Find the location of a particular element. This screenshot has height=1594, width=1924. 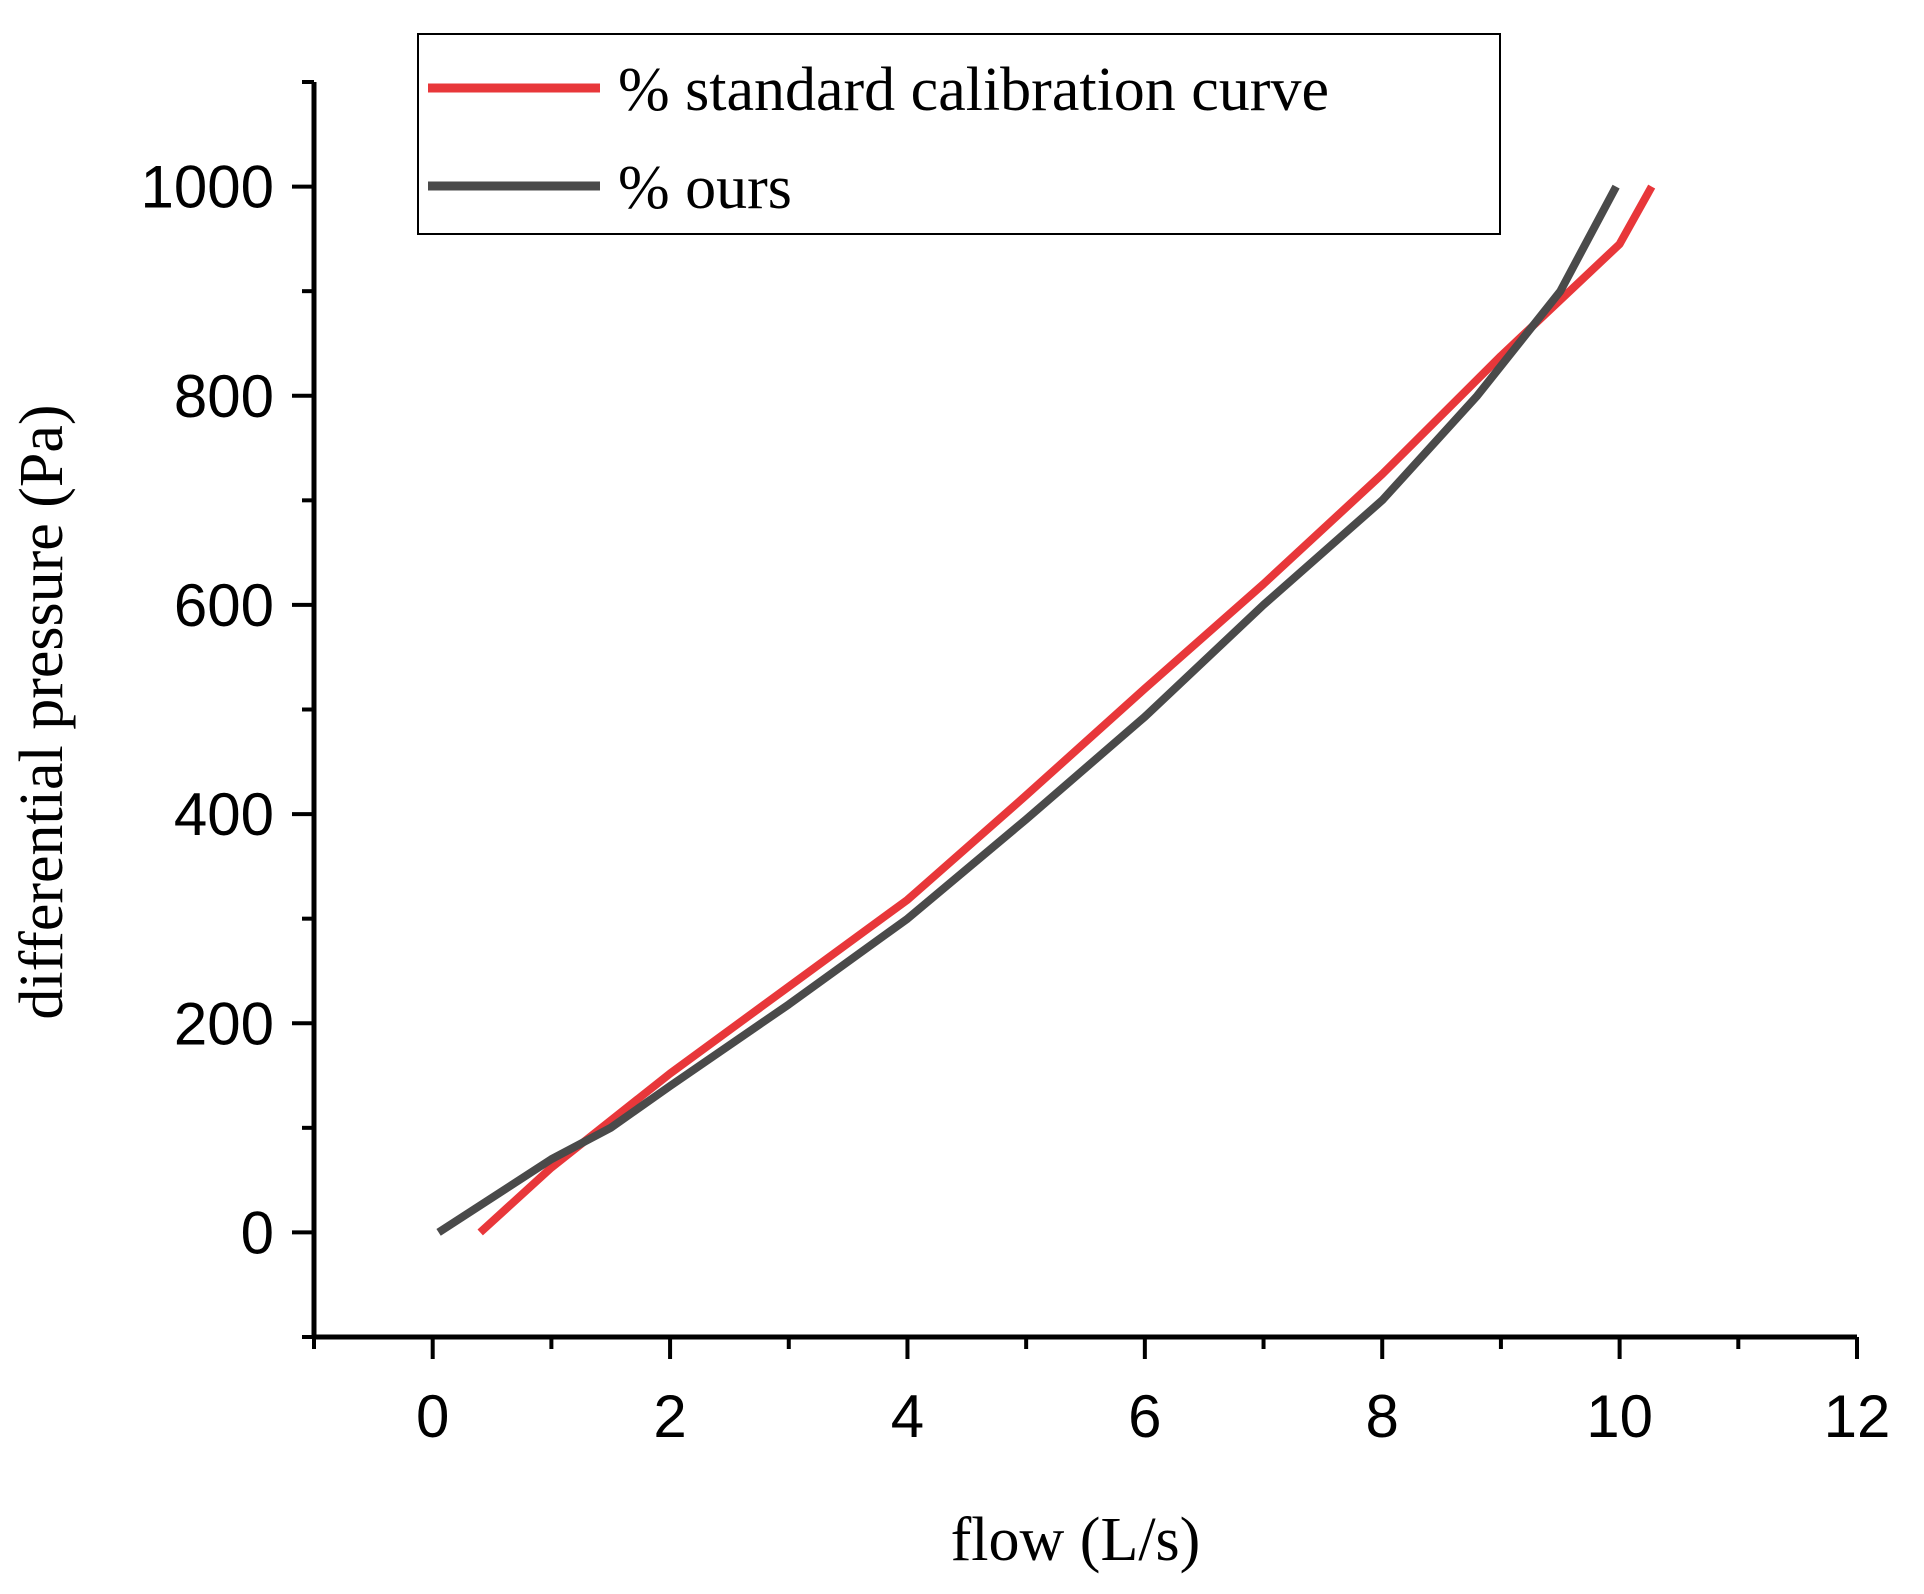

legend-label-1: % ours is located at coordinates (705, 188).